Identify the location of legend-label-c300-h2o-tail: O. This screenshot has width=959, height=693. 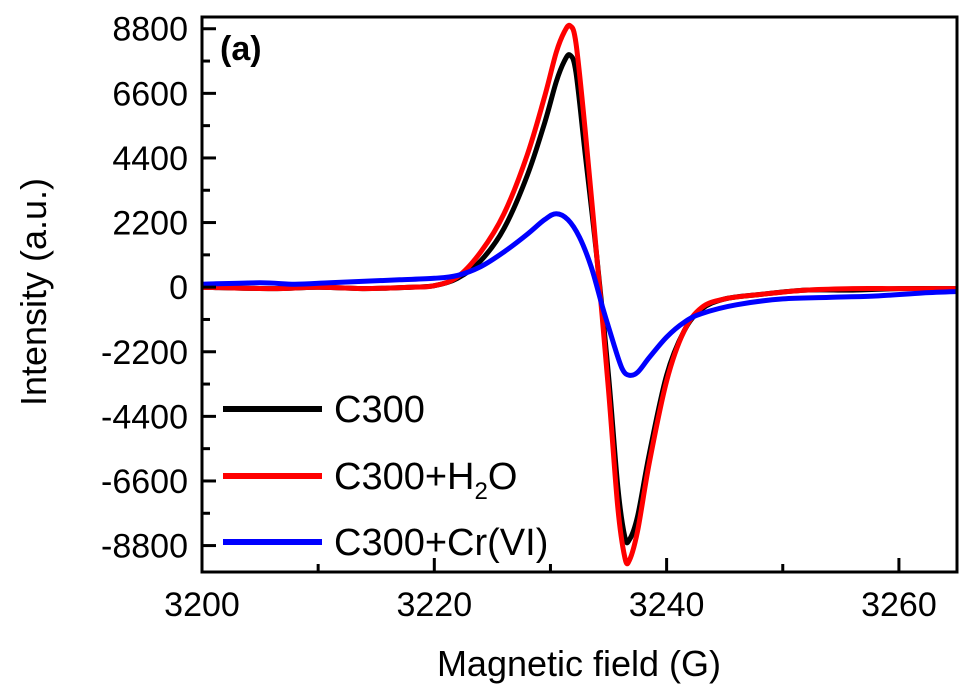
(503, 477).